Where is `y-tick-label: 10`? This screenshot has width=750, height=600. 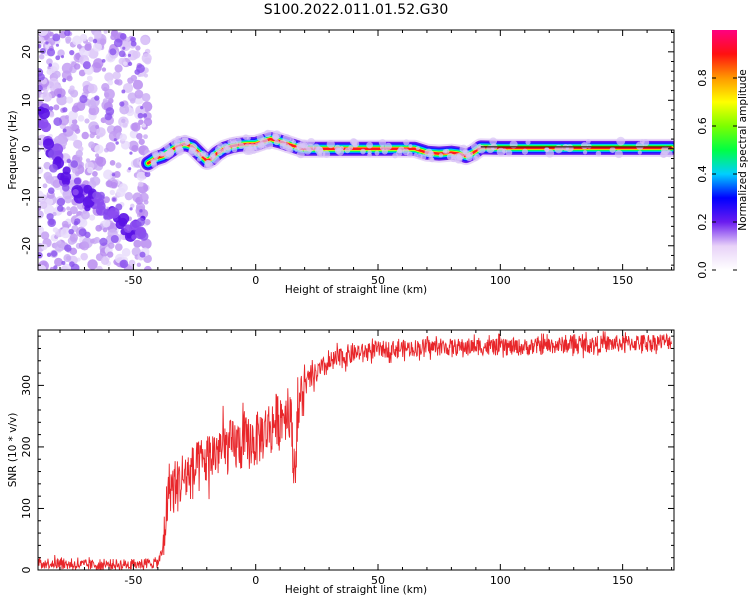
y-tick-label: 10 is located at coordinates (26, 100).